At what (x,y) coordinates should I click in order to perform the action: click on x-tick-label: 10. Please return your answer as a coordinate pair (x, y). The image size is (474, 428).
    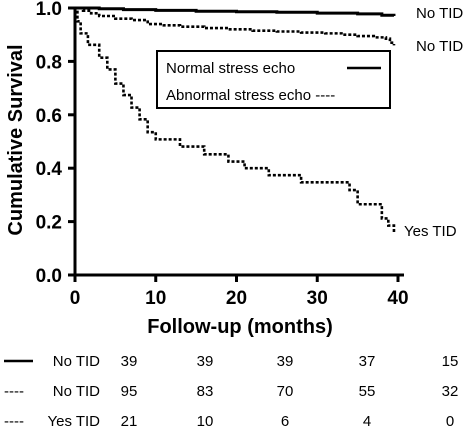
    Looking at the image, I should click on (155, 298).